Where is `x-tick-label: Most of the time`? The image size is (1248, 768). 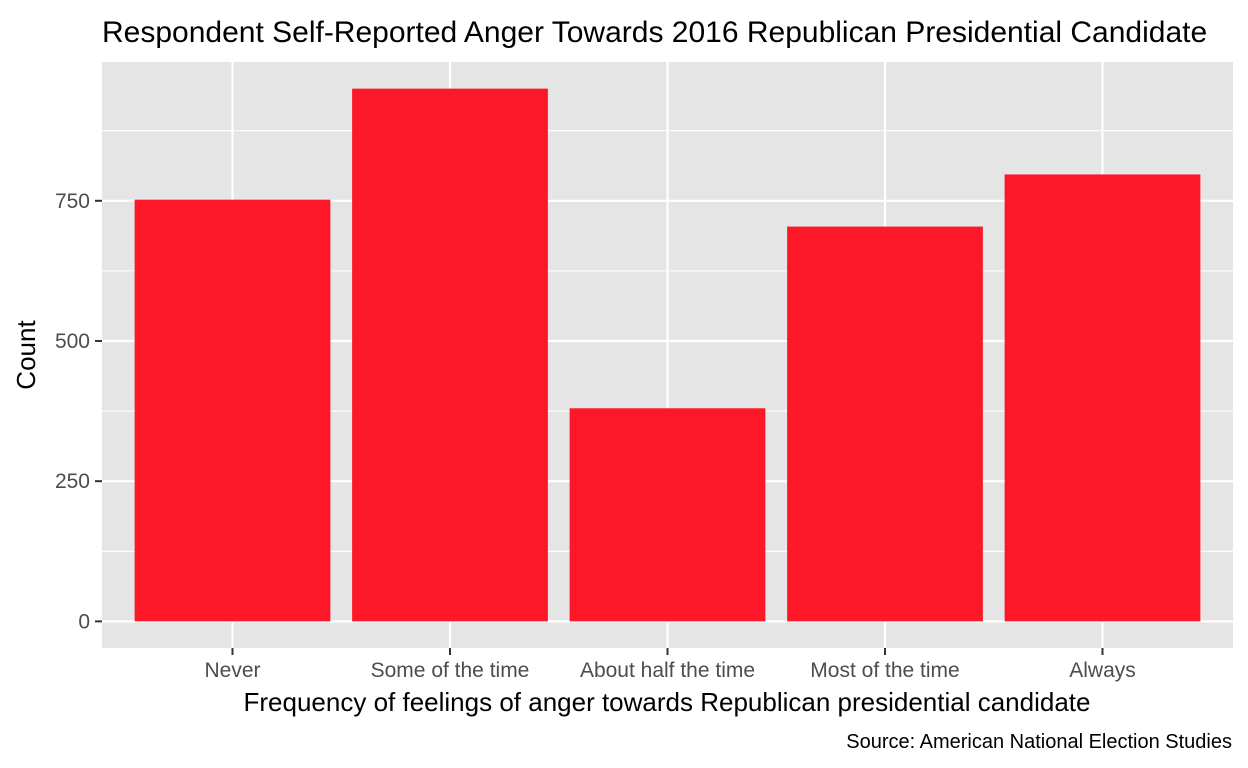
x-tick-label: Most of the time is located at coordinates (884, 670).